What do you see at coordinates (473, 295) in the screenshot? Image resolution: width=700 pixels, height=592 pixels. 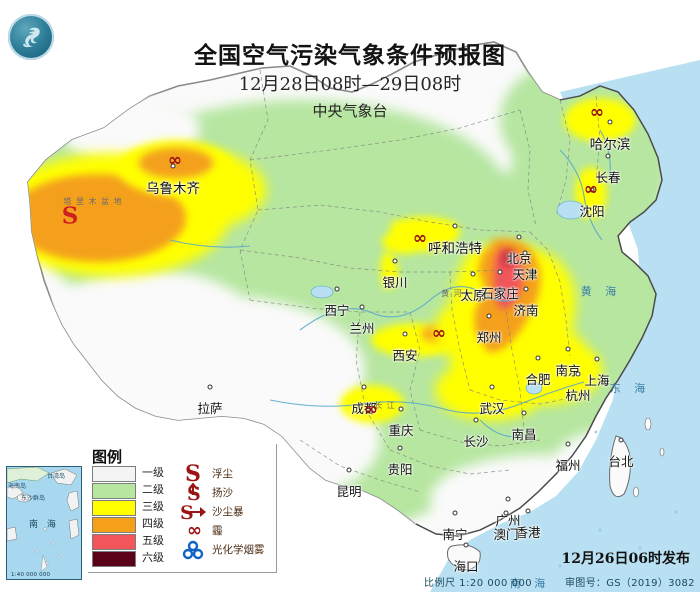 I see `city-label: 太原` at bounding box center [473, 295].